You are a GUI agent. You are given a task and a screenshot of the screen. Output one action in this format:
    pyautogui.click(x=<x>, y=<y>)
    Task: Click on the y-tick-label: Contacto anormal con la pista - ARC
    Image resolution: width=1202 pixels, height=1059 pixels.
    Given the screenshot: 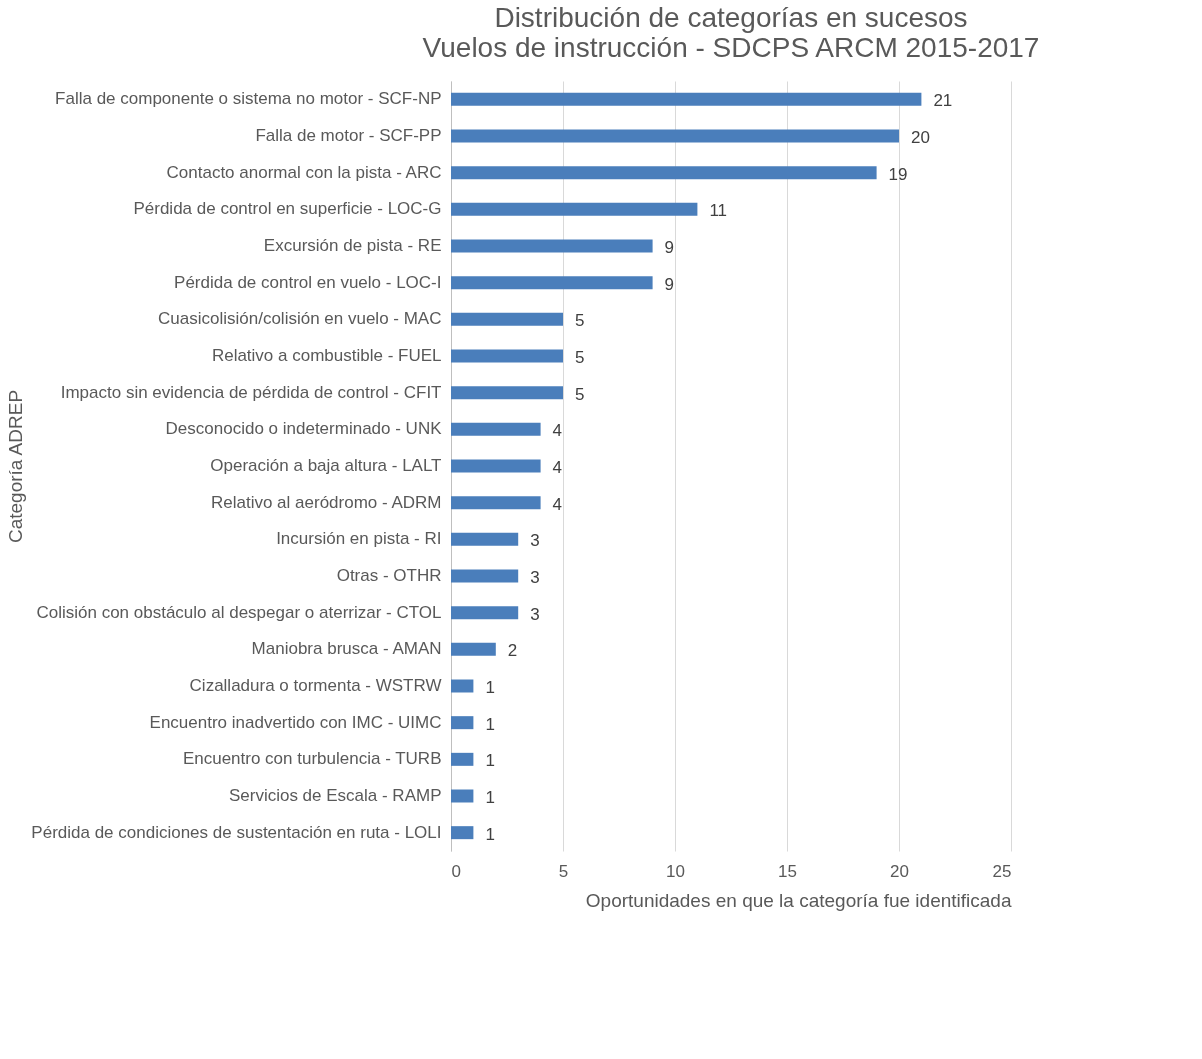 What is the action you would take?
    pyautogui.click(x=304, y=172)
    